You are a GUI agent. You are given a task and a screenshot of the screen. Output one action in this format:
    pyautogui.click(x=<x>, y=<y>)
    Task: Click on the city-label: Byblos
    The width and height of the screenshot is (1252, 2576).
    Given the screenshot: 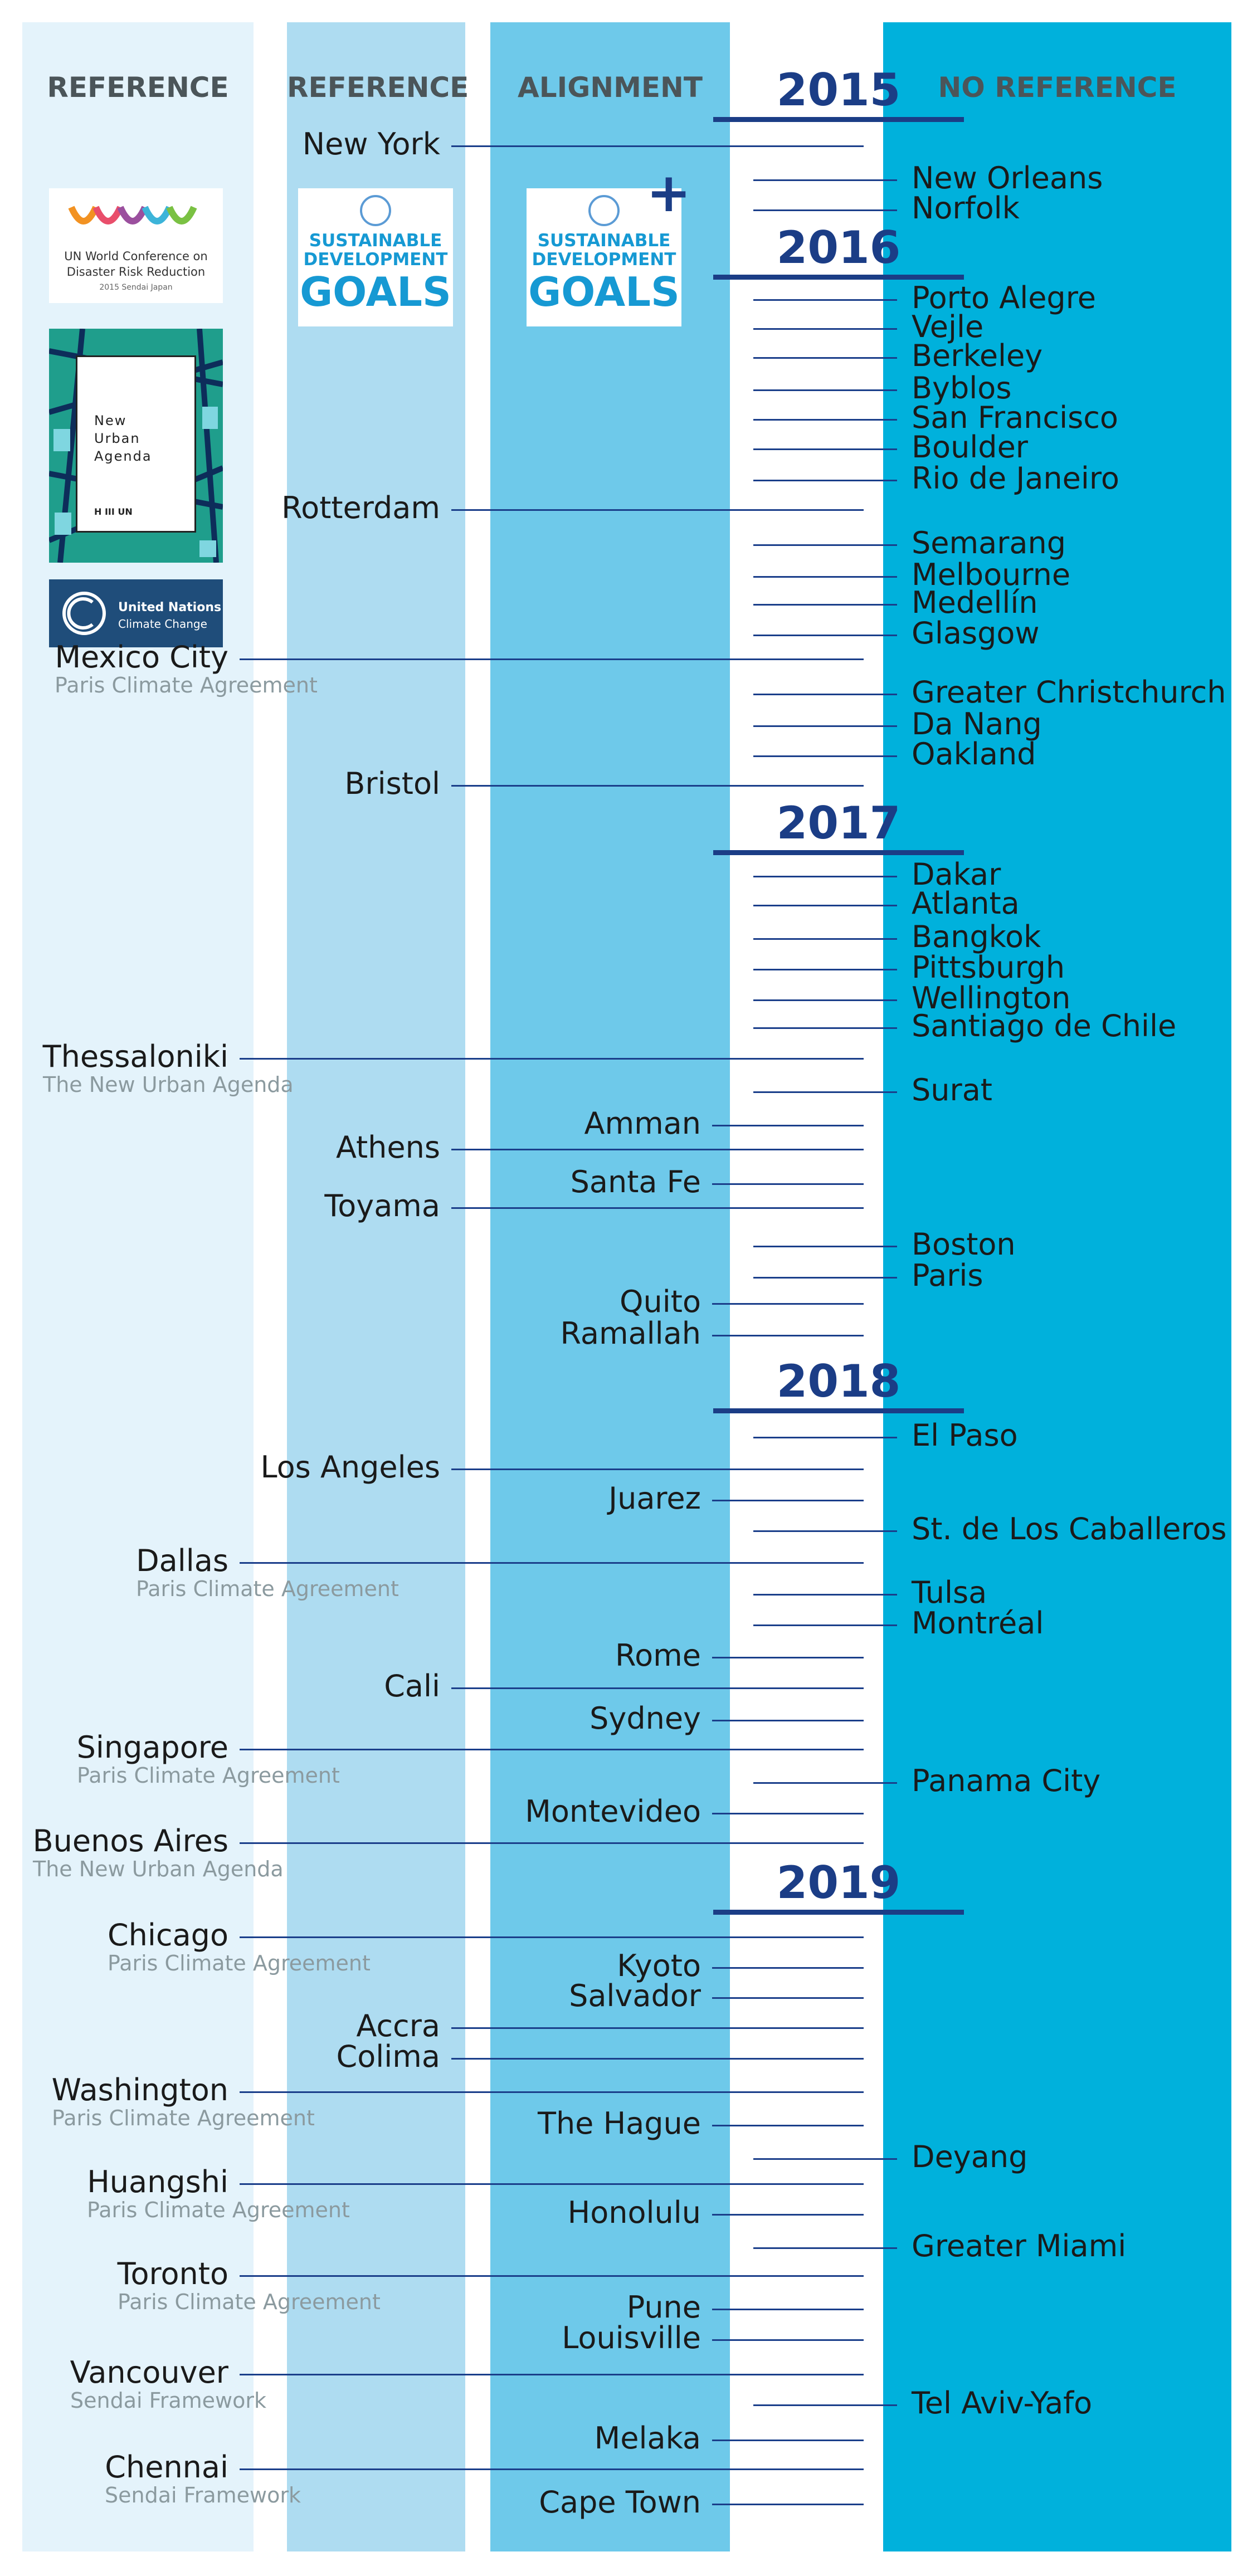 What is the action you would take?
    pyautogui.click(x=962, y=388)
    